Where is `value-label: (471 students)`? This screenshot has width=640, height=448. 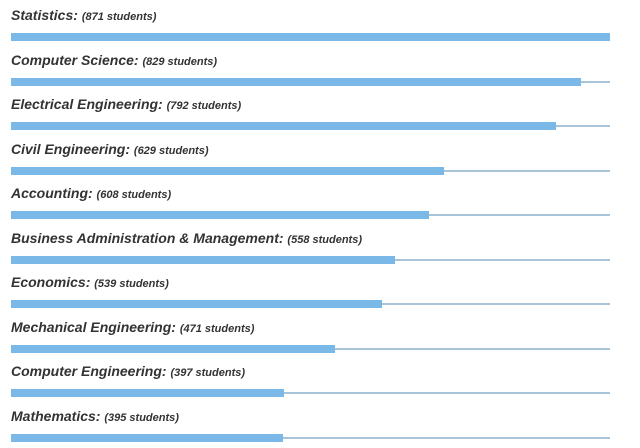 value-label: (471 students) is located at coordinates (217, 328).